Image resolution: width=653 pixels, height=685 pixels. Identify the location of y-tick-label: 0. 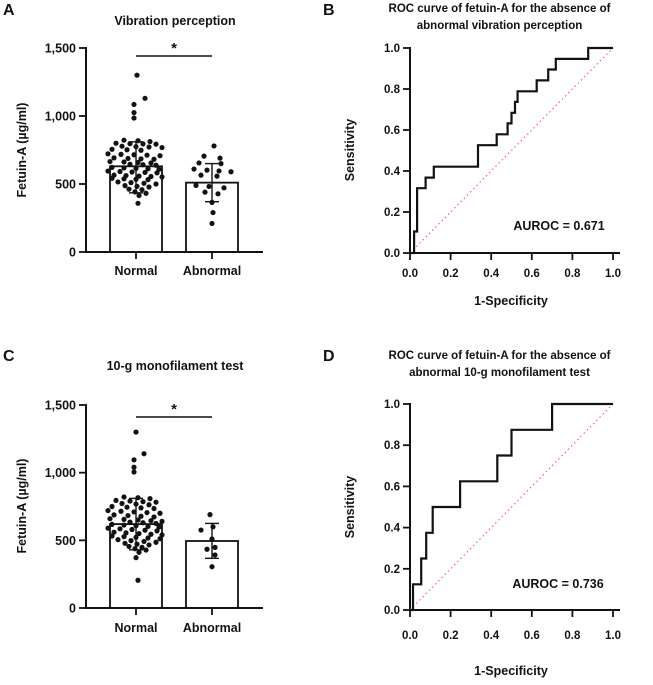
(72, 253).